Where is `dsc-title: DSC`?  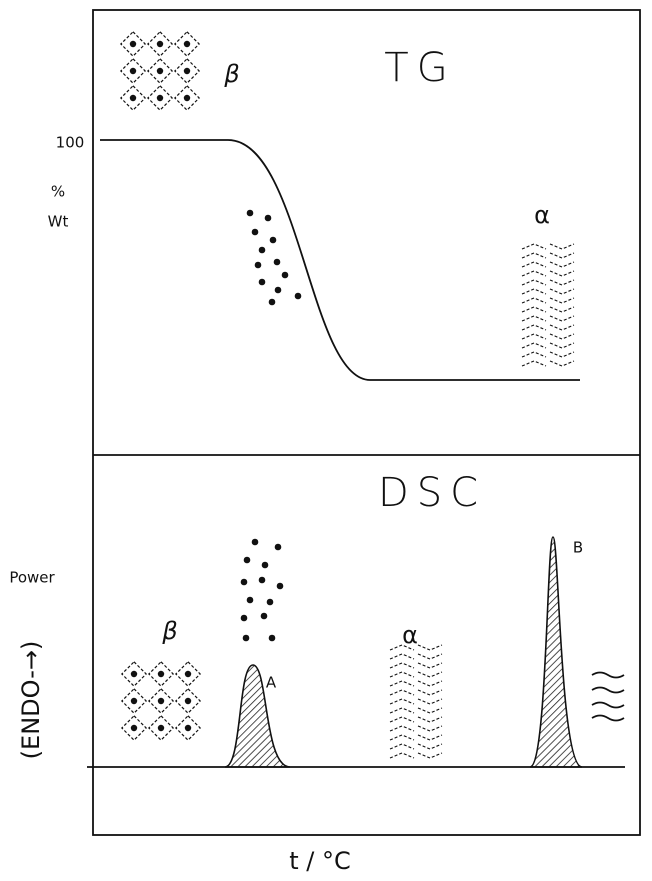
dsc-title: DSC is located at coordinates (432, 493).